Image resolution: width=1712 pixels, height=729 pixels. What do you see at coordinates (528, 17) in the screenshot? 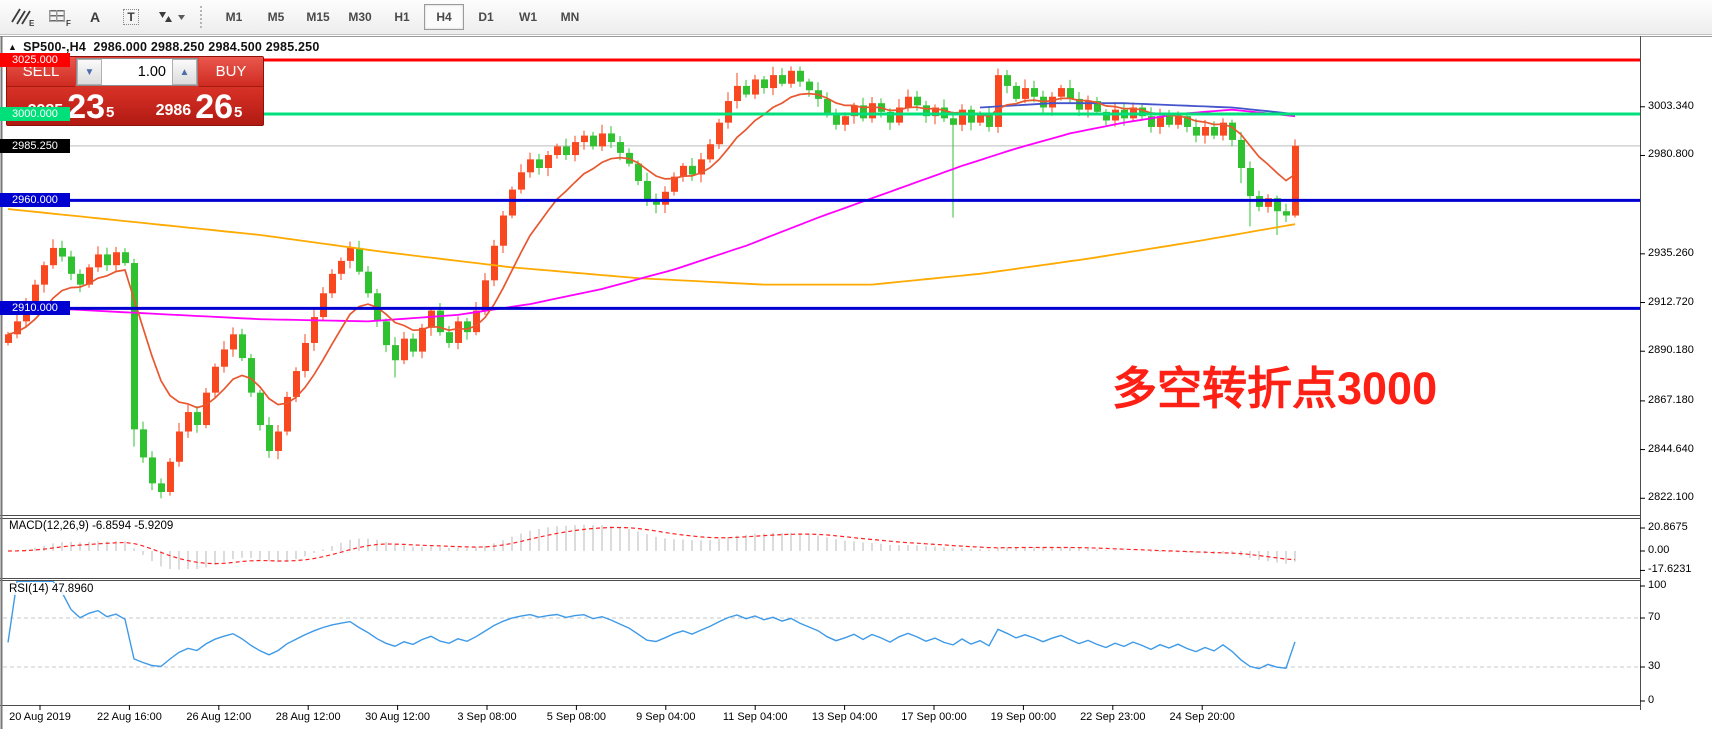
I see `timeframe-button-w1: W1` at bounding box center [528, 17].